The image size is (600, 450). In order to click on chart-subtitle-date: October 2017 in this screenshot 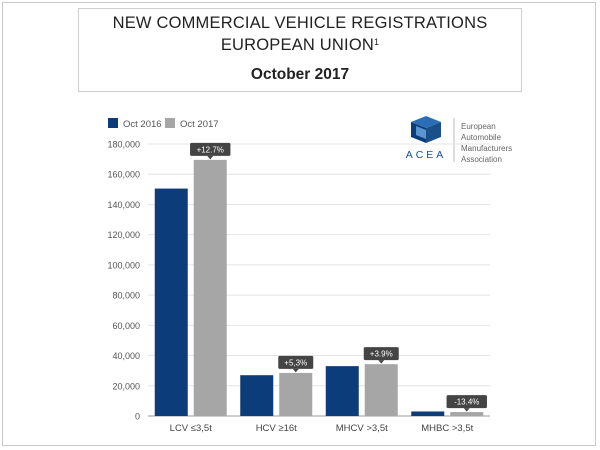, I will do `click(300, 74)`.